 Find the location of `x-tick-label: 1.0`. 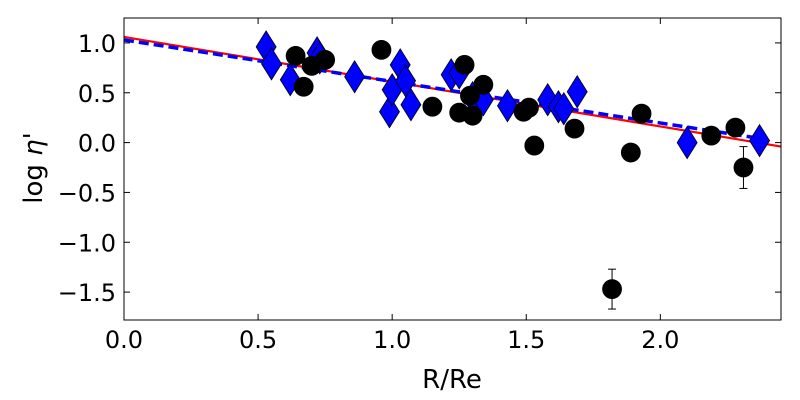

x-tick-label: 1.0 is located at coordinates (392, 340).